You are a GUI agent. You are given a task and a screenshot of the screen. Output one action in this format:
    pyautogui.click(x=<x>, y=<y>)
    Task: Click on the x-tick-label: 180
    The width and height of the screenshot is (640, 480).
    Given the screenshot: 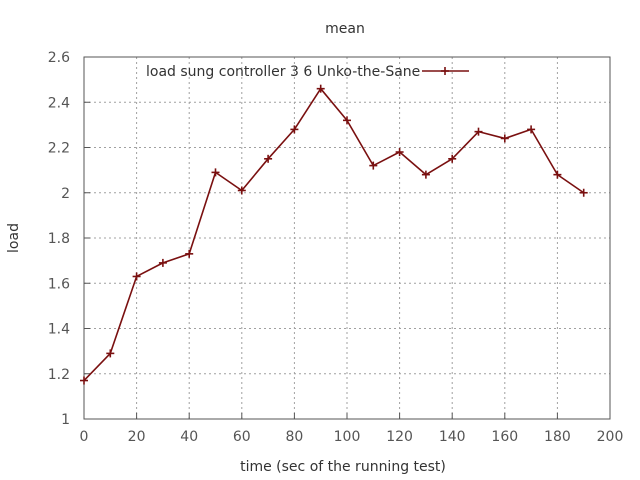 What is the action you would take?
    pyautogui.click(x=557, y=437)
    